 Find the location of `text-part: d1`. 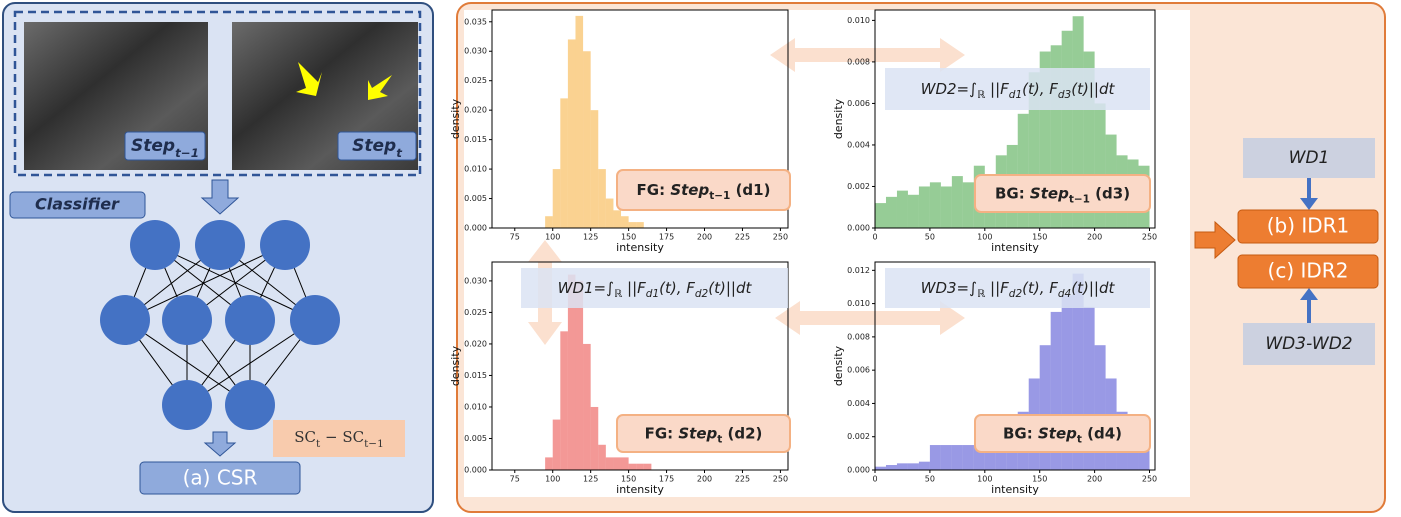

text-part: d1 is located at coordinates (1015, 95).